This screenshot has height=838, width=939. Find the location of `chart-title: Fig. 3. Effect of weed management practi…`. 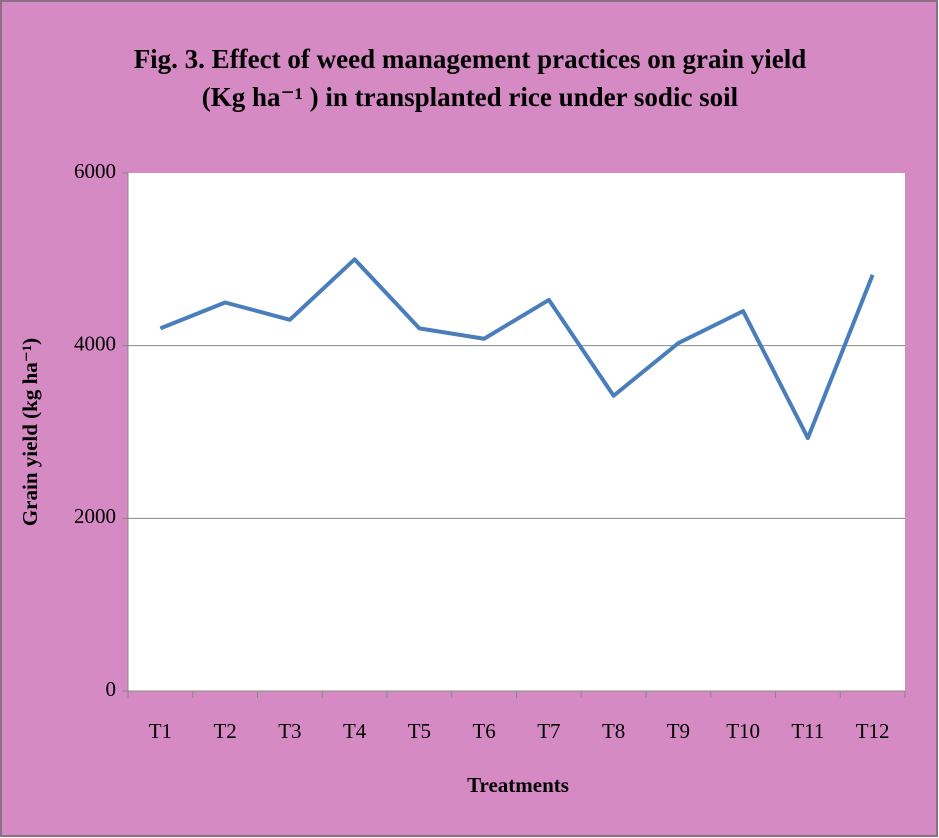

chart-title: Fig. 3. Effect of weed management practi… is located at coordinates (470, 59).